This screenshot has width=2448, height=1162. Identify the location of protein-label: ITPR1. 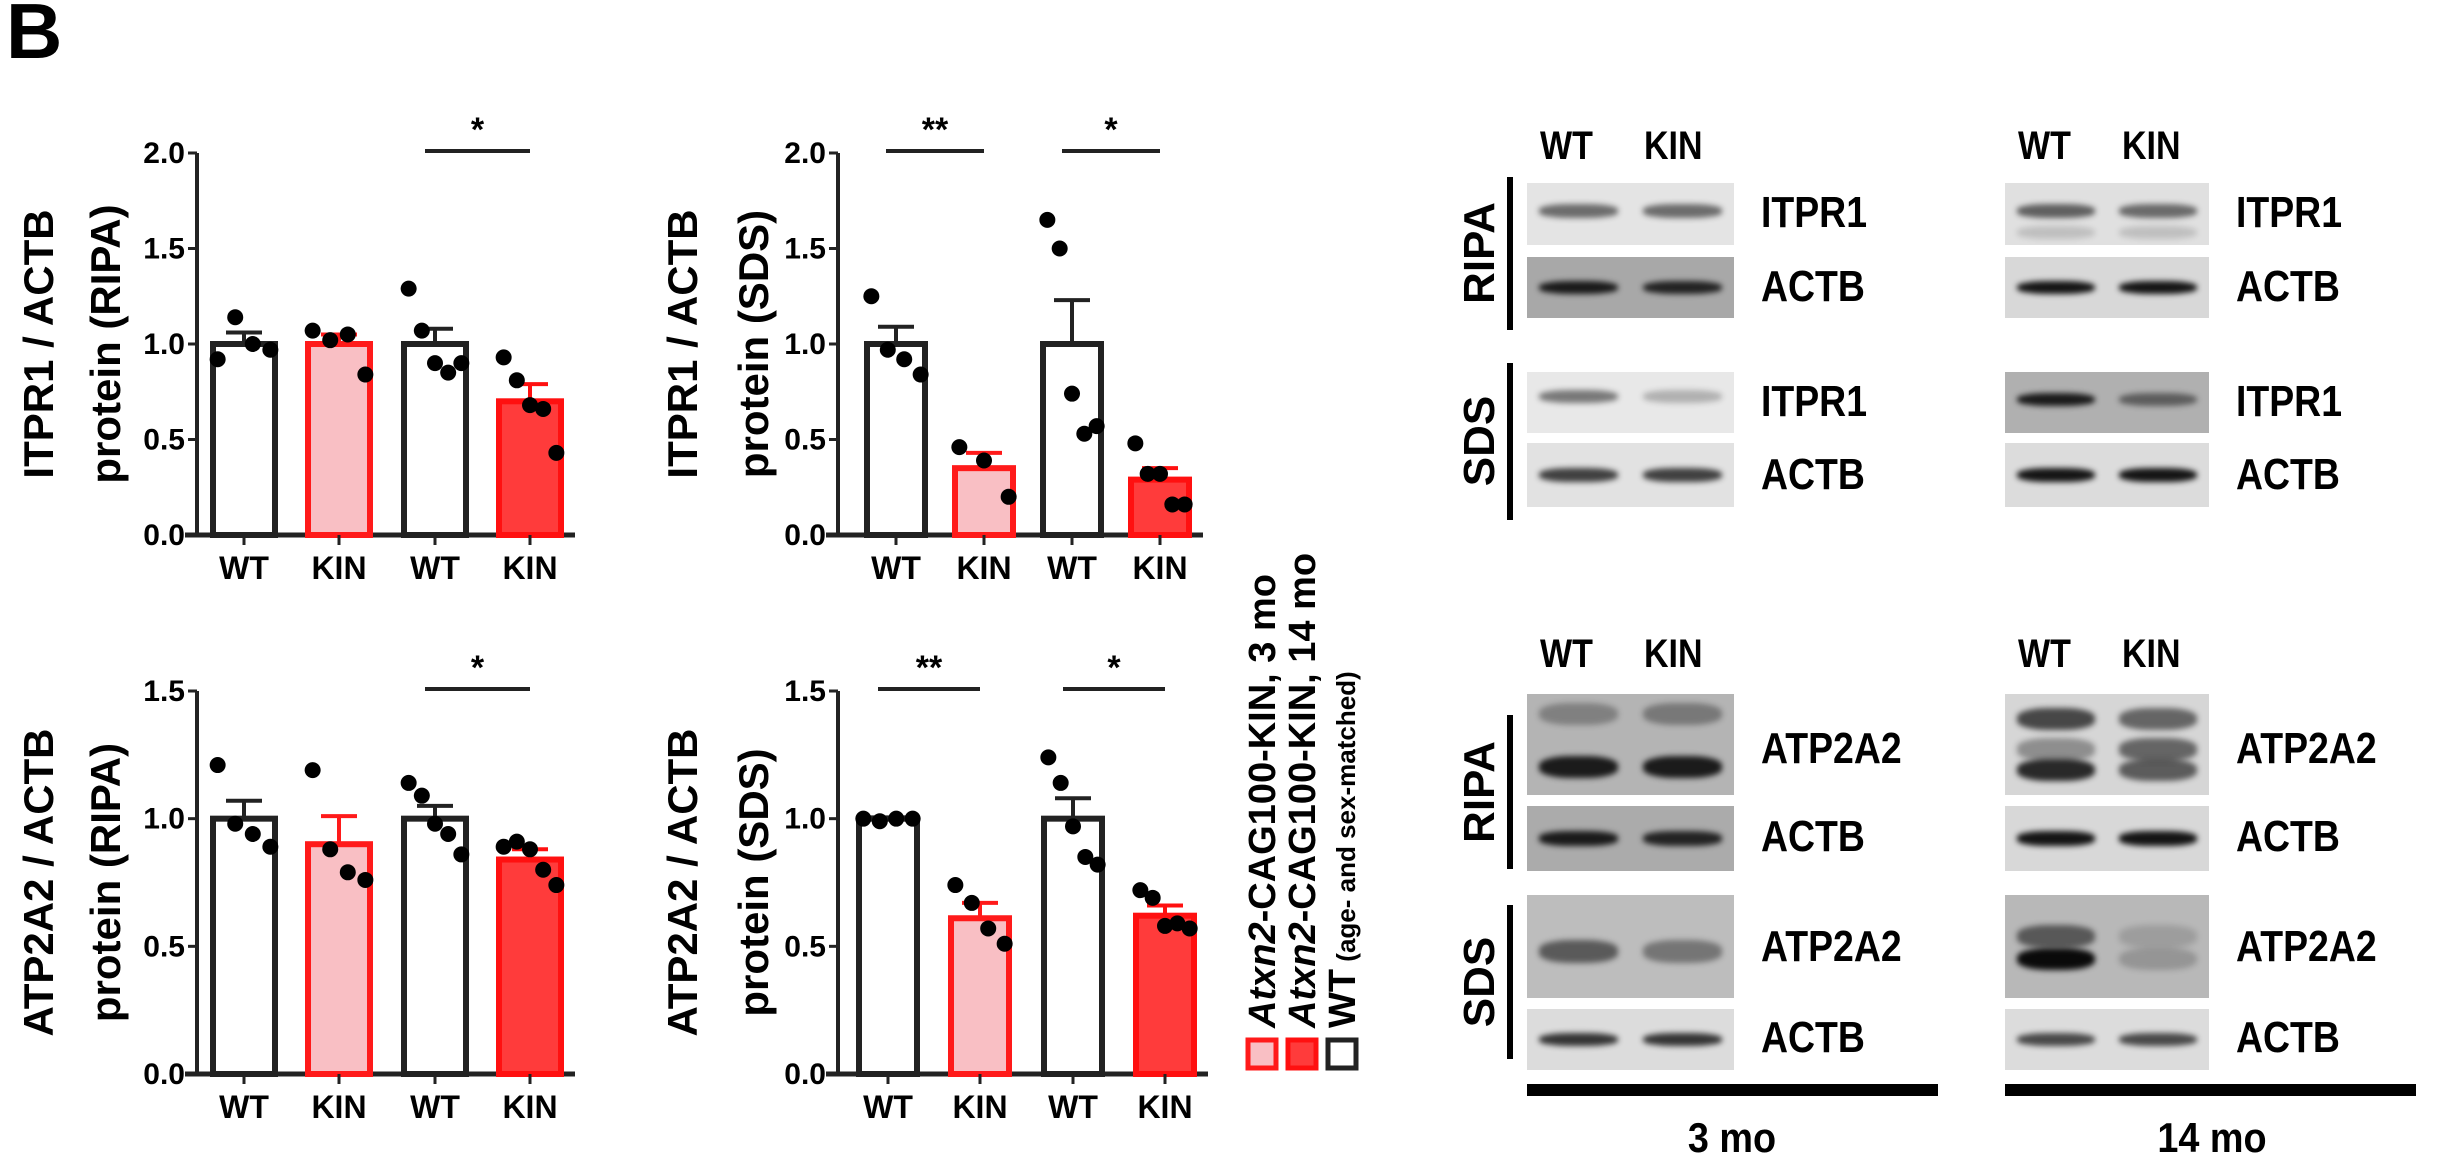
(2289, 212).